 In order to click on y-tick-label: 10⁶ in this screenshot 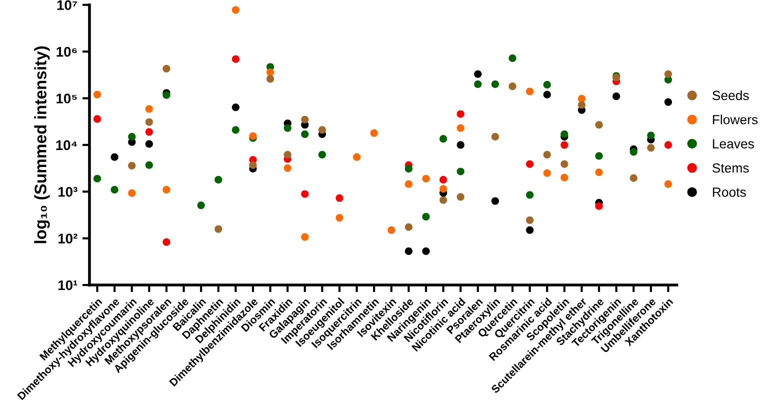, I will do `click(66, 51)`.